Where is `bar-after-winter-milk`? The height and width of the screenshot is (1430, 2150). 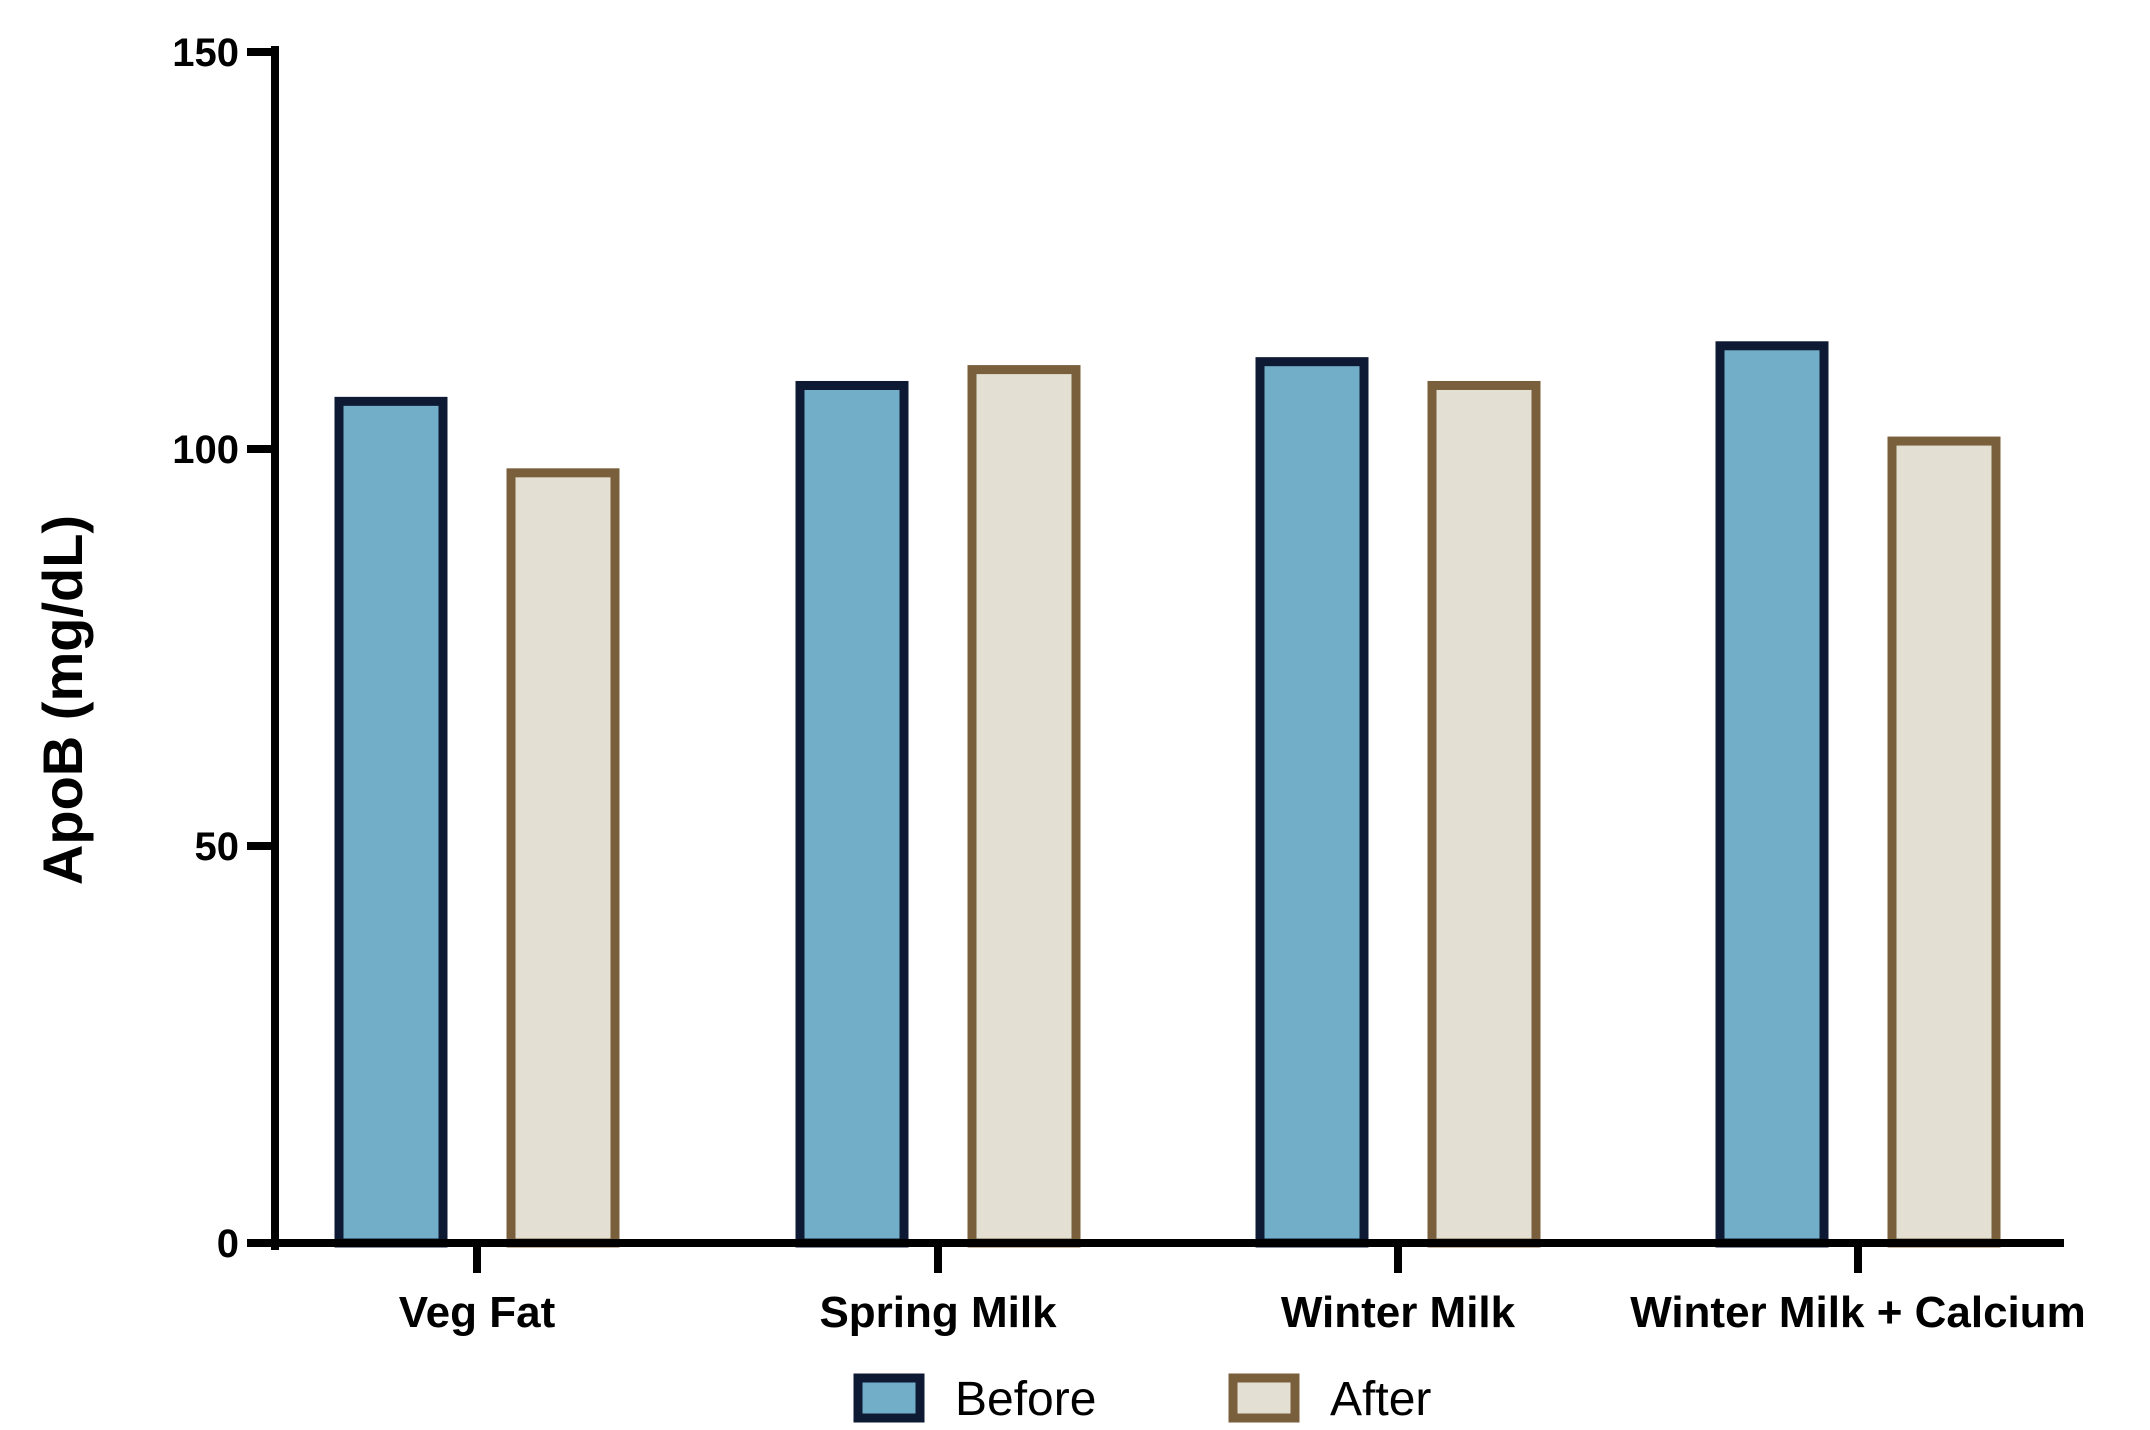 bar-after-winter-milk is located at coordinates (1484, 814).